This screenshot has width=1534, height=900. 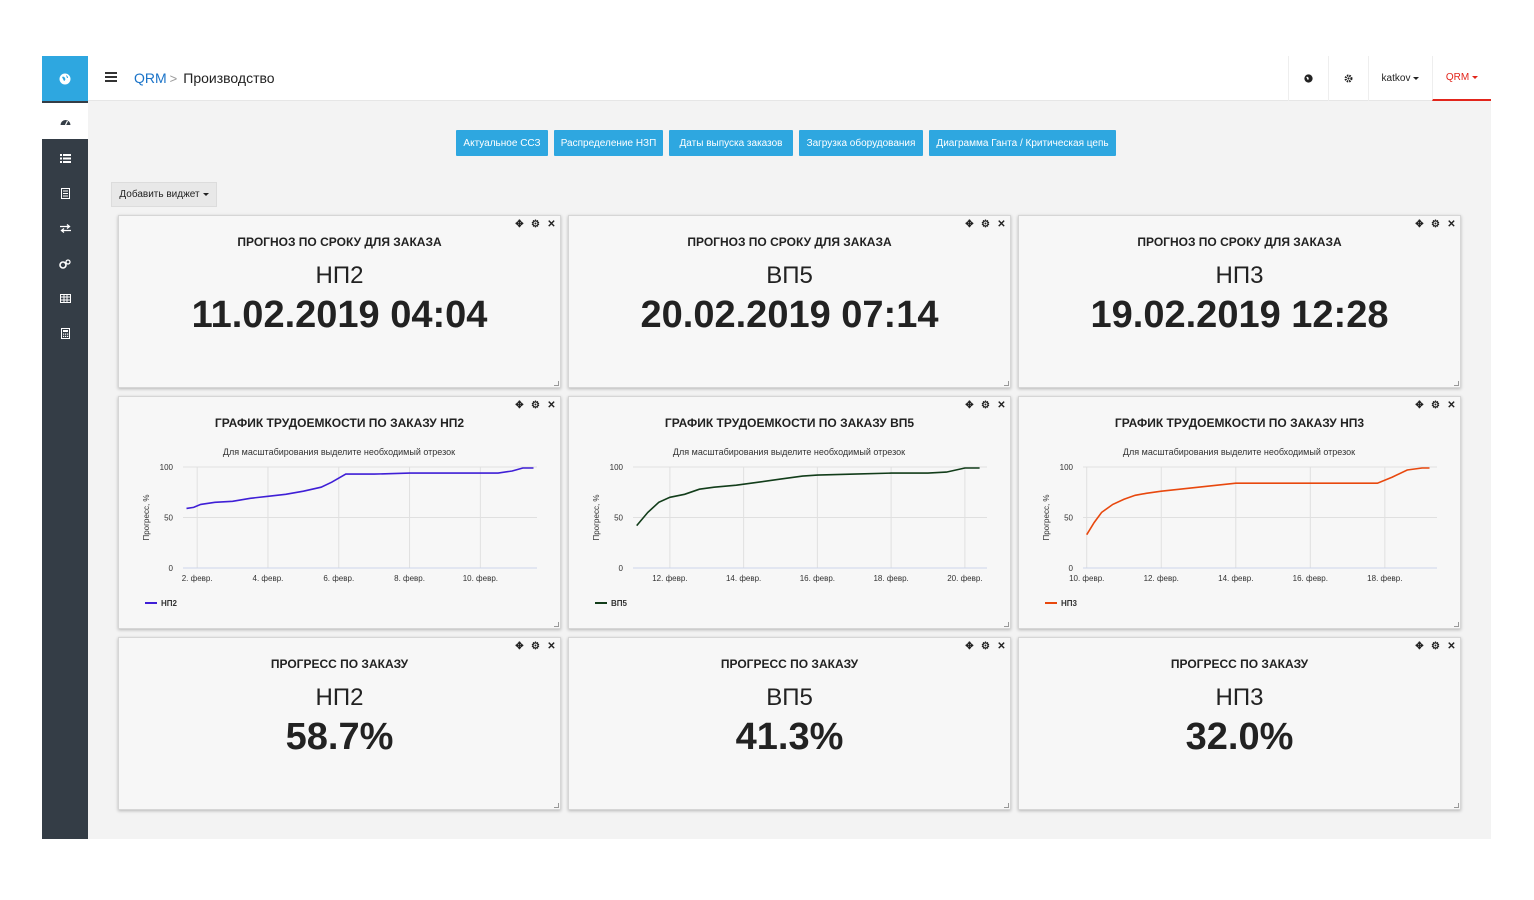 What do you see at coordinates (789, 723) in the screenshot?
I see `progress-widget: ✥ ⚙ ✕ ПРОГРЕСС ПО ЗАКАЗУ ВП5 41.3%` at bounding box center [789, 723].